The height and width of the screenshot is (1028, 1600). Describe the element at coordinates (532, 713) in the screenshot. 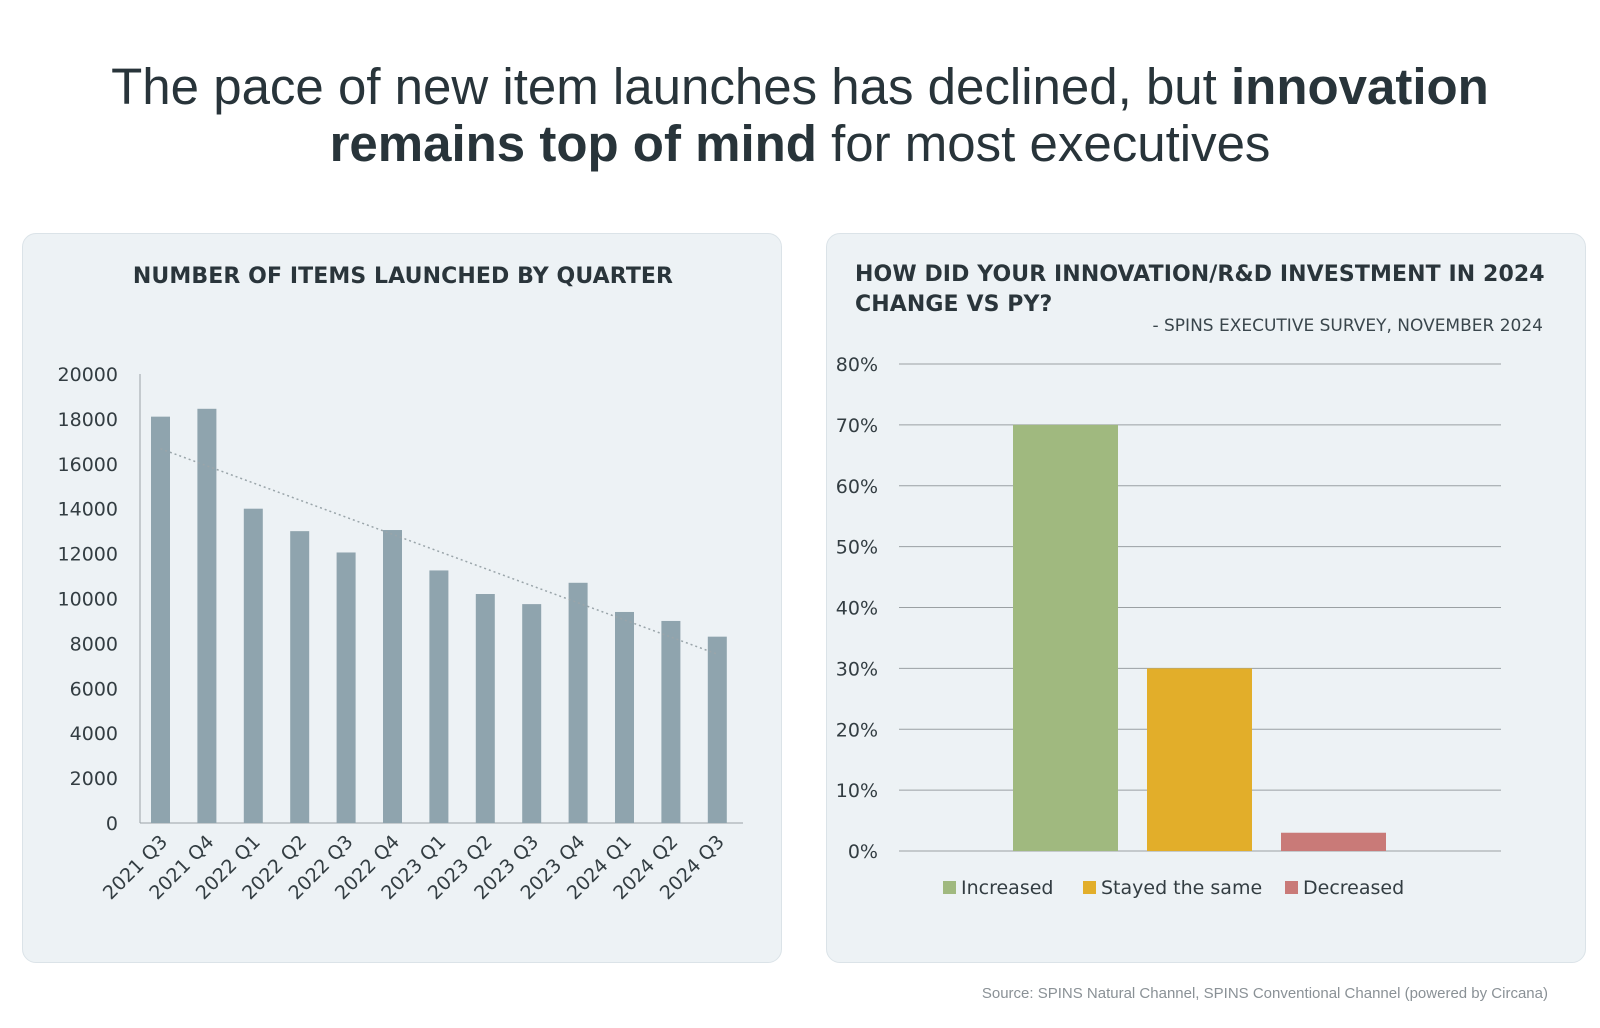

I see `bar-2023-q3` at that location.